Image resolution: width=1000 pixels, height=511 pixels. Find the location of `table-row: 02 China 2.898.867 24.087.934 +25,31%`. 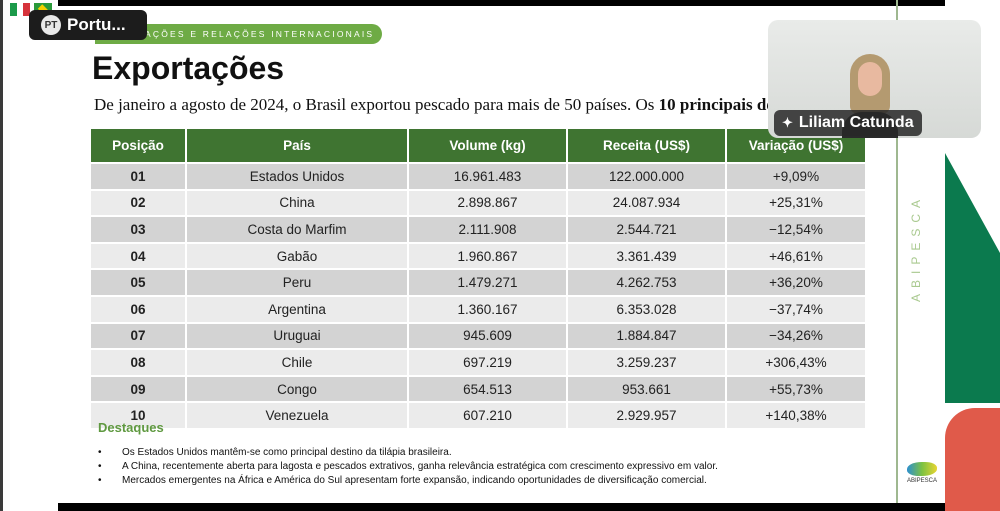

table-row: 02 China 2.898.867 24.087.934 +25,31% is located at coordinates (478, 202).